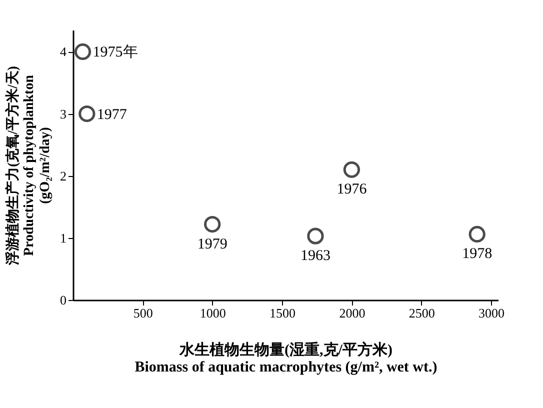 The image size is (543, 408). Describe the element at coordinates (63, 114) in the screenshot. I see `y-tick-label: 3` at that location.